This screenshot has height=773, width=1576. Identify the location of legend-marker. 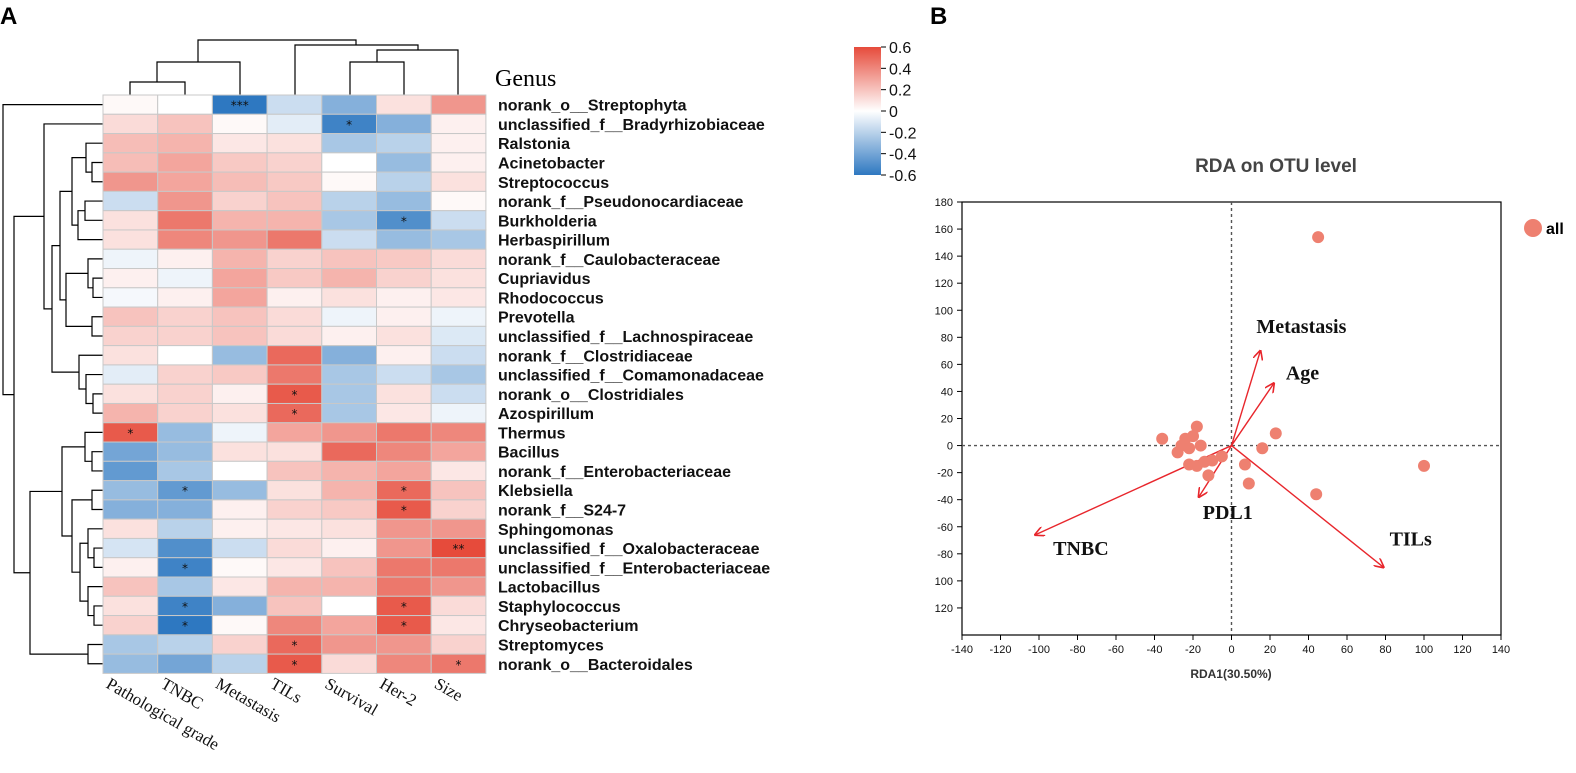
(1533, 228).